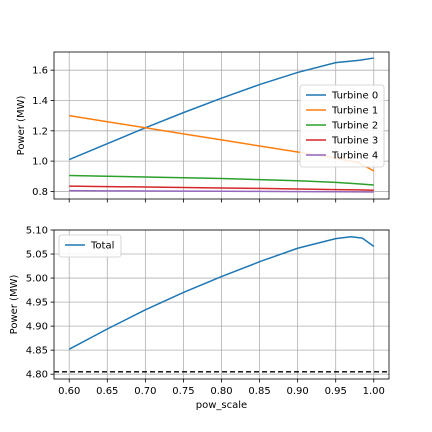 This screenshot has width=432, height=432. Describe the element at coordinates (102, 246) in the screenshot. I see `legend-label: Total` at that location.